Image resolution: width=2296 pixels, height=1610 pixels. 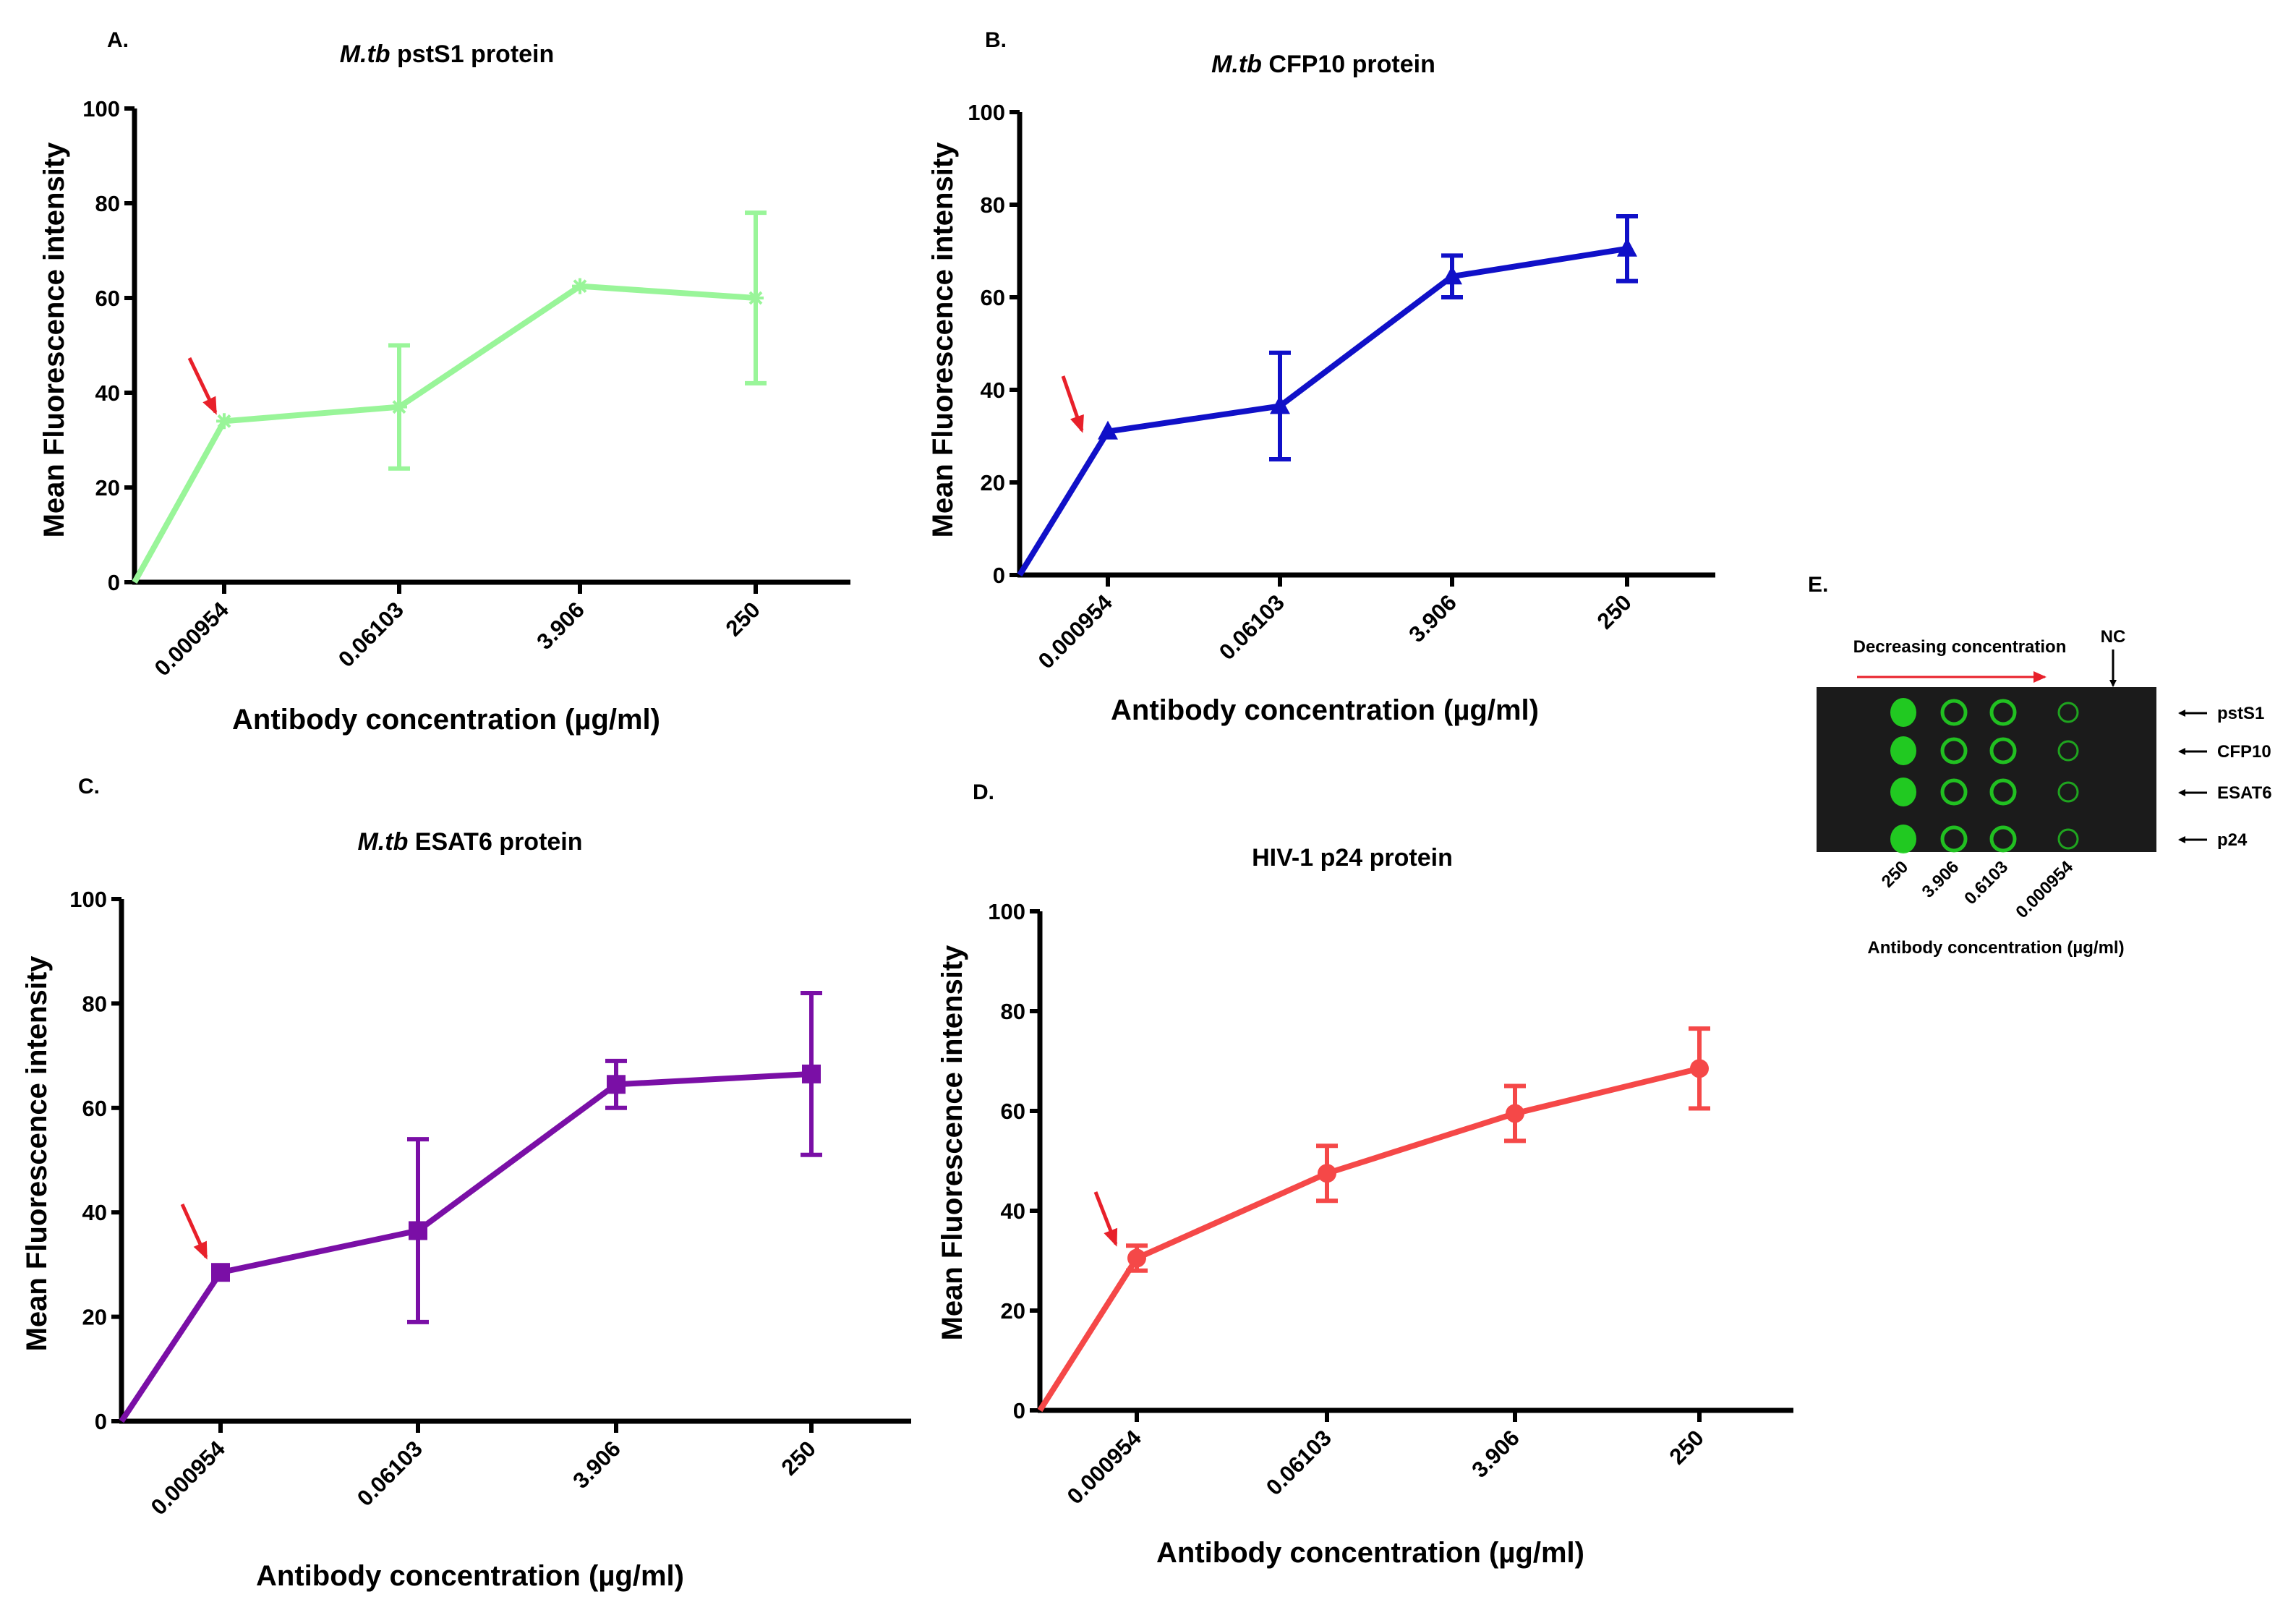 I want to click on panel-d-title-rest: HIV-1 p24 protein, so click(x=1352, y=858).